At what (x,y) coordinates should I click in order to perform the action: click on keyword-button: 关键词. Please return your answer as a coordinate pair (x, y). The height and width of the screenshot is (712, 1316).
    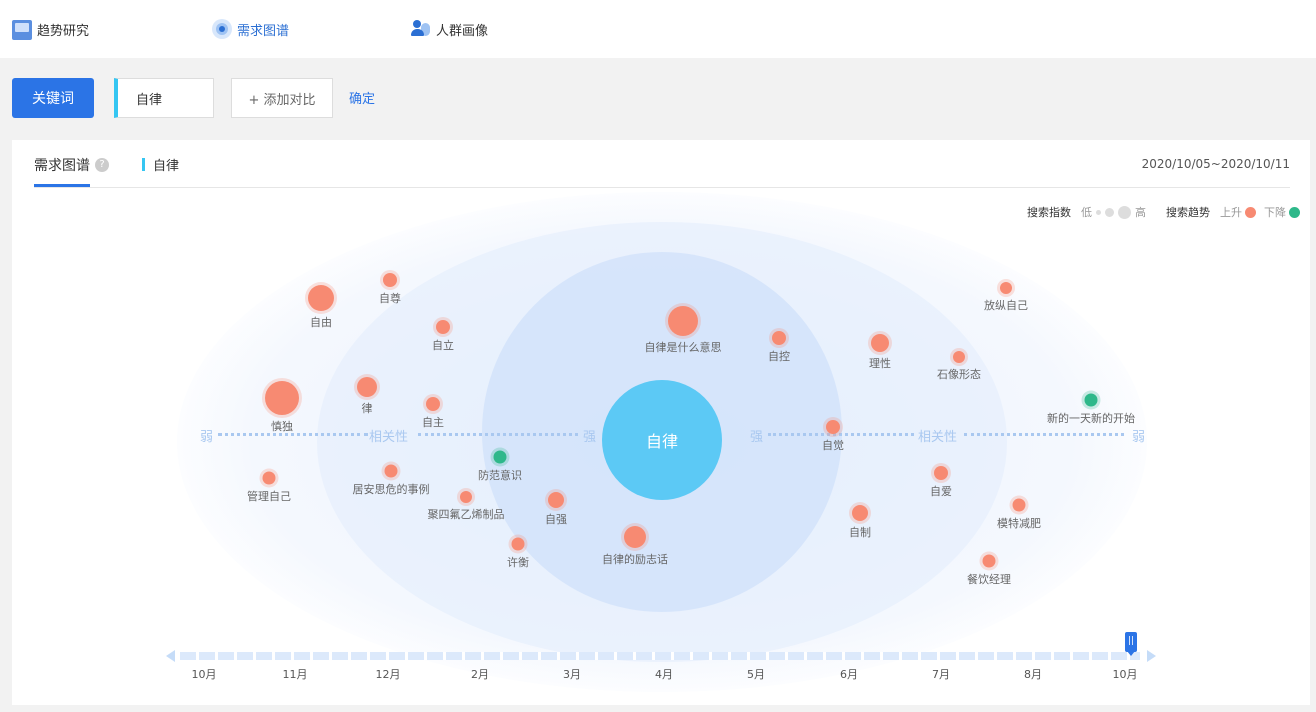
    Looking at the image, I should click on (53, 98).